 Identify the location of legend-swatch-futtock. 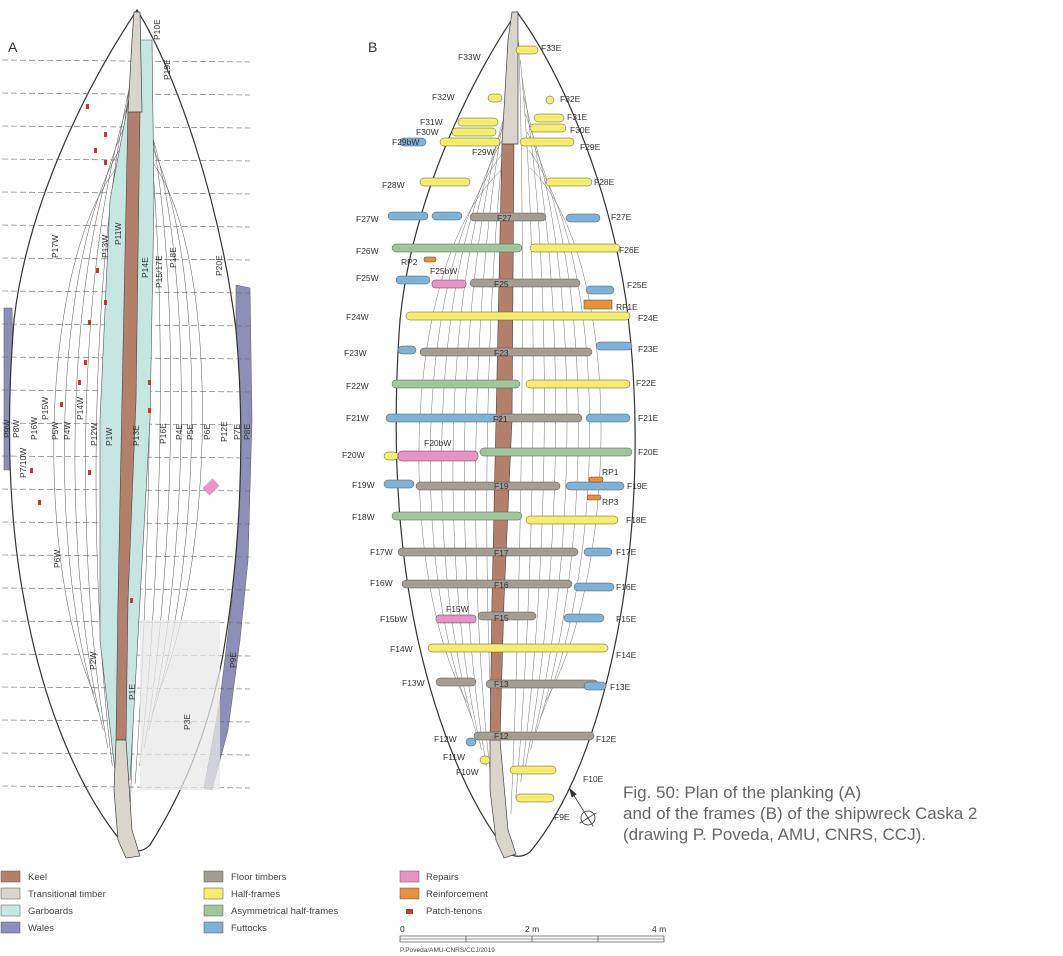
(213, 927).